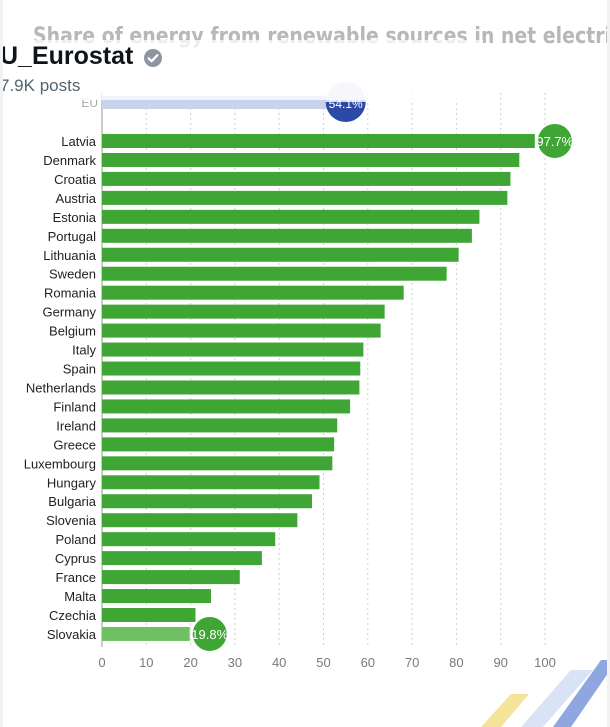 This screenshot has height=727, width=610. I want to click on category-label: Ireland, so click(76, 425).